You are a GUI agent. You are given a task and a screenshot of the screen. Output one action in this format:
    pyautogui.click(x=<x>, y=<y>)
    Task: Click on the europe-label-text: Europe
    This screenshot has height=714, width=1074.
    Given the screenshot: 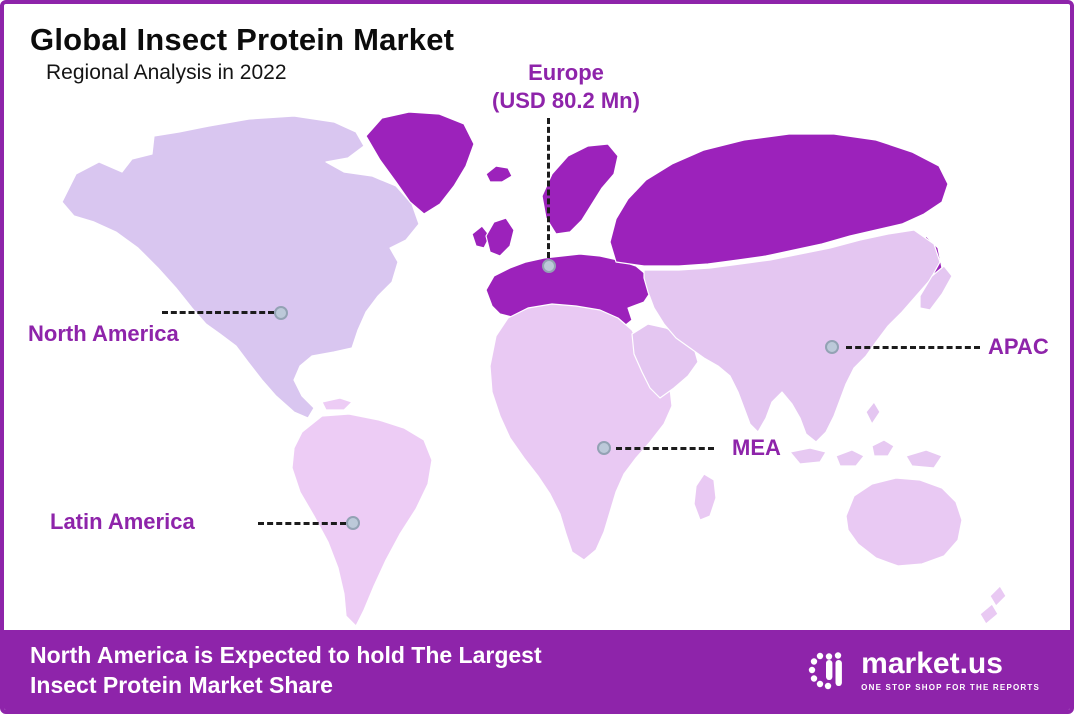 What is the action you would take?
    pyautogui.click(x=566, y=72)
    